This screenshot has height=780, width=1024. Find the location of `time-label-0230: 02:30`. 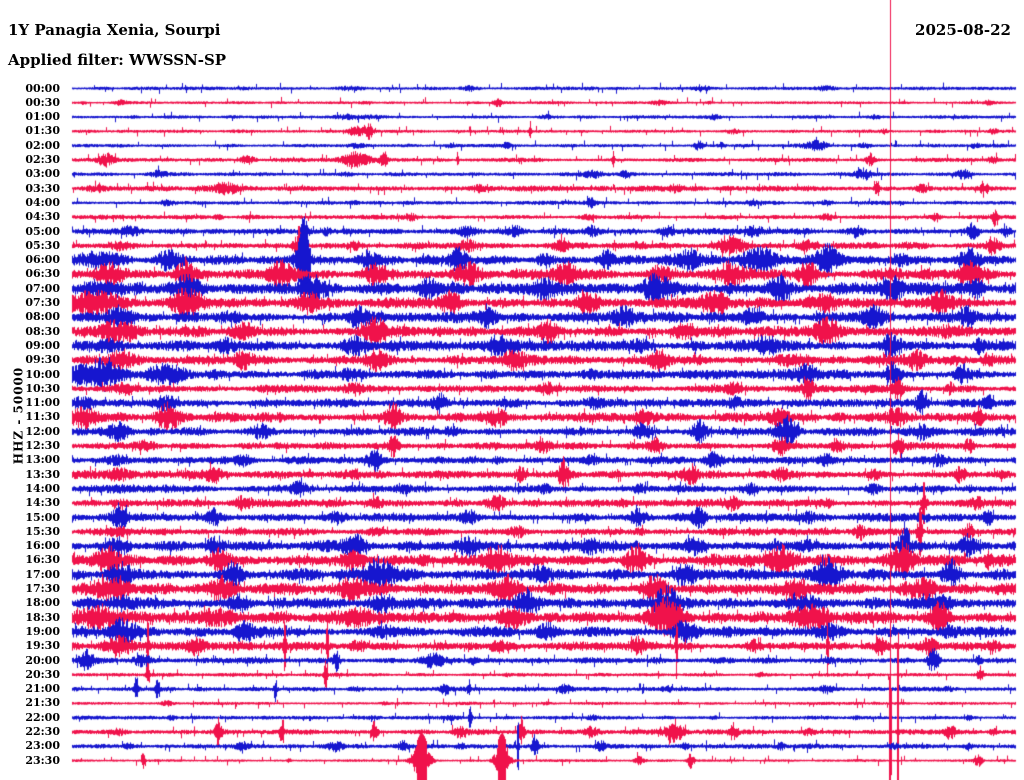

time-label-0230: 02:30 is located at coordinates (42, 159).